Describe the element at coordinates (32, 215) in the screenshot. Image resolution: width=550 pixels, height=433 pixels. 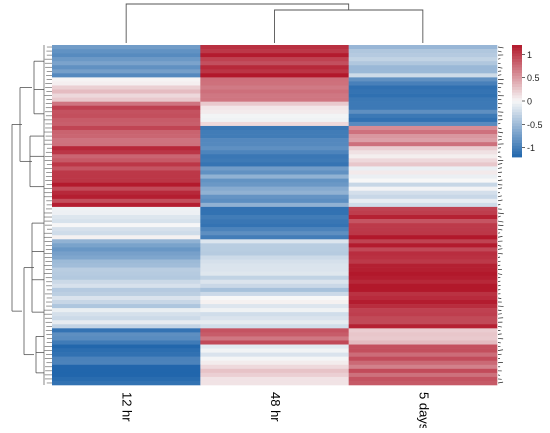
I see `row-dendrogram` at that location.